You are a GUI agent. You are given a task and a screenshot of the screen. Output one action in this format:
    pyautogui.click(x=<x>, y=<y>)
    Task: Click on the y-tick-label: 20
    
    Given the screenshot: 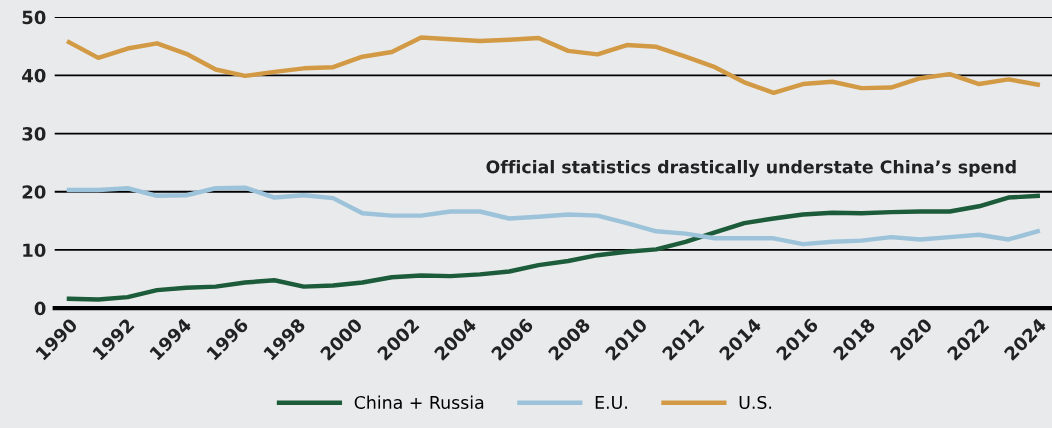 What is the action you would take?
    pyautogui.click(x=34, y=192)
    